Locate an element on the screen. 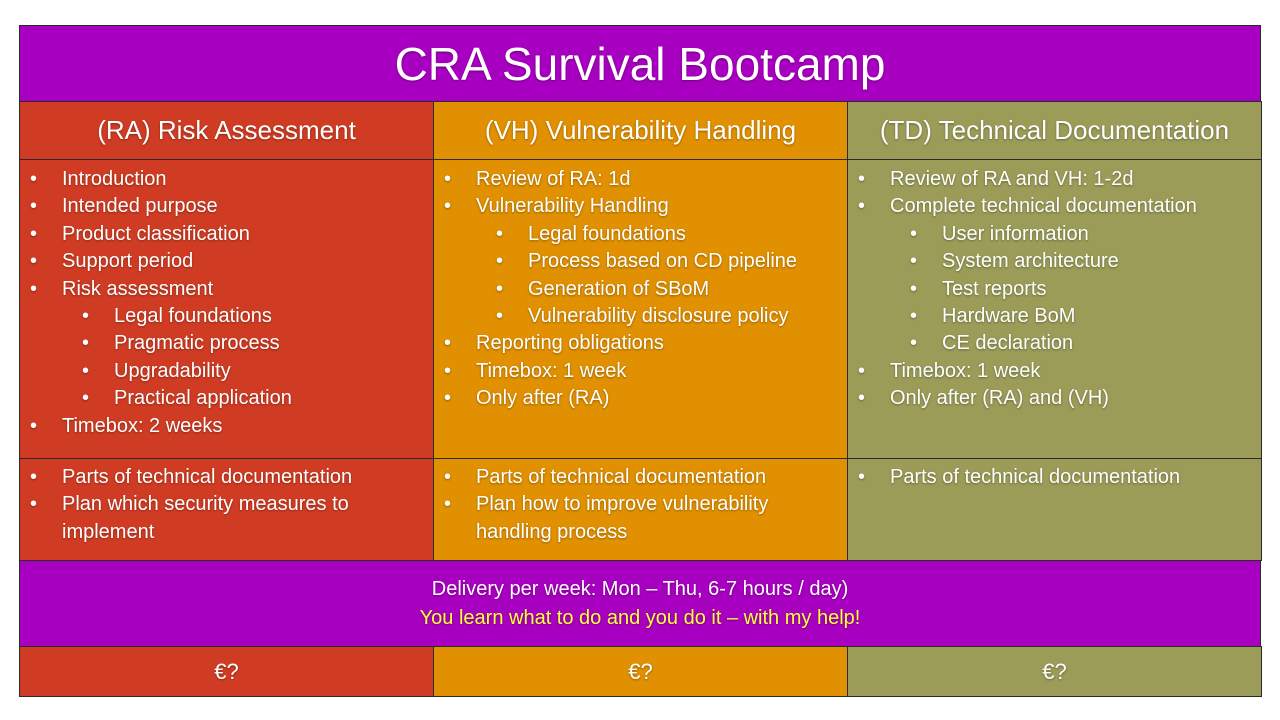 This screenshot has height=720, width=1280. subtopic: System architecture is located at coordinates (1054, 262).